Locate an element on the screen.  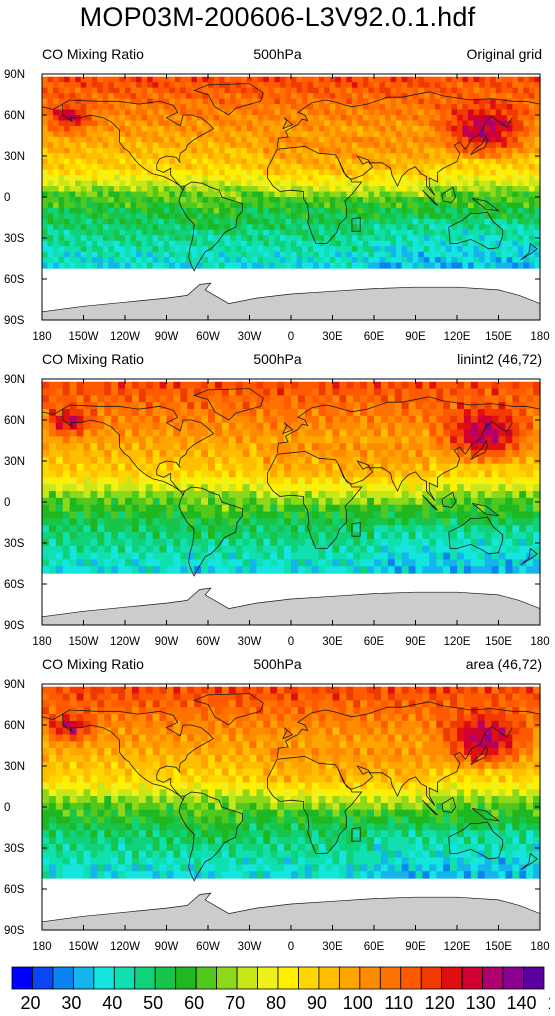
coastline is located at coordinates (449, 194).